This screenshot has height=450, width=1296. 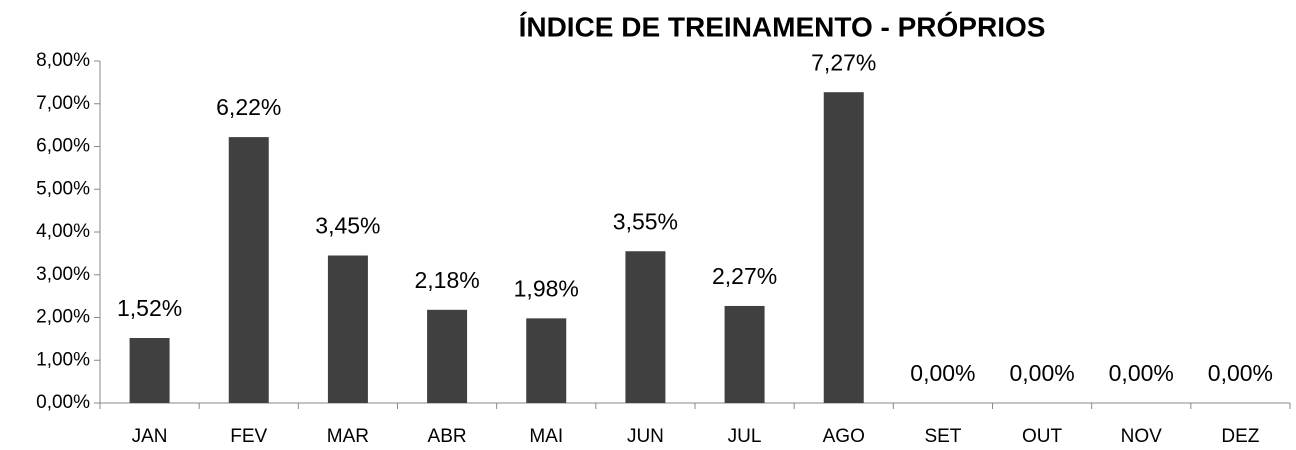 What do you see at coordinates (63, 60) in the screenshot?
I see `y-tick-label: 8,00%` at bounding box center [63, 60].